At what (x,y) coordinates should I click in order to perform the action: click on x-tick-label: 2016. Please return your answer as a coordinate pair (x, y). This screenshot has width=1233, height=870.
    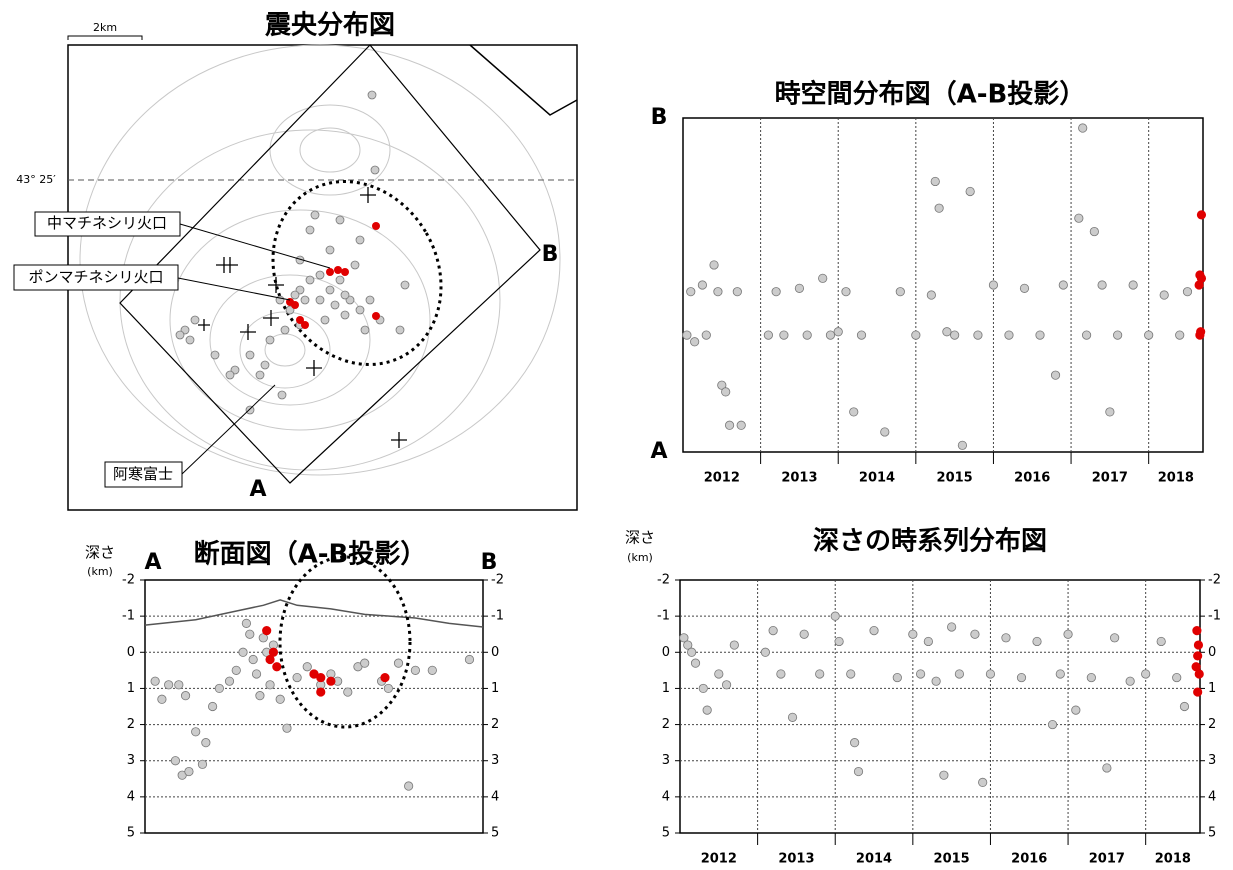
    Looking at the image, I should click on (1032, 478).